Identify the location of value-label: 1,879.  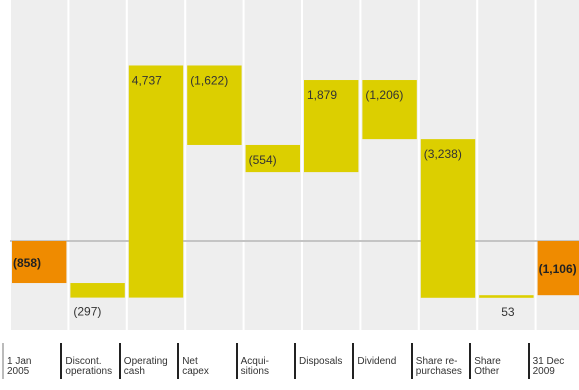
(322, 95).